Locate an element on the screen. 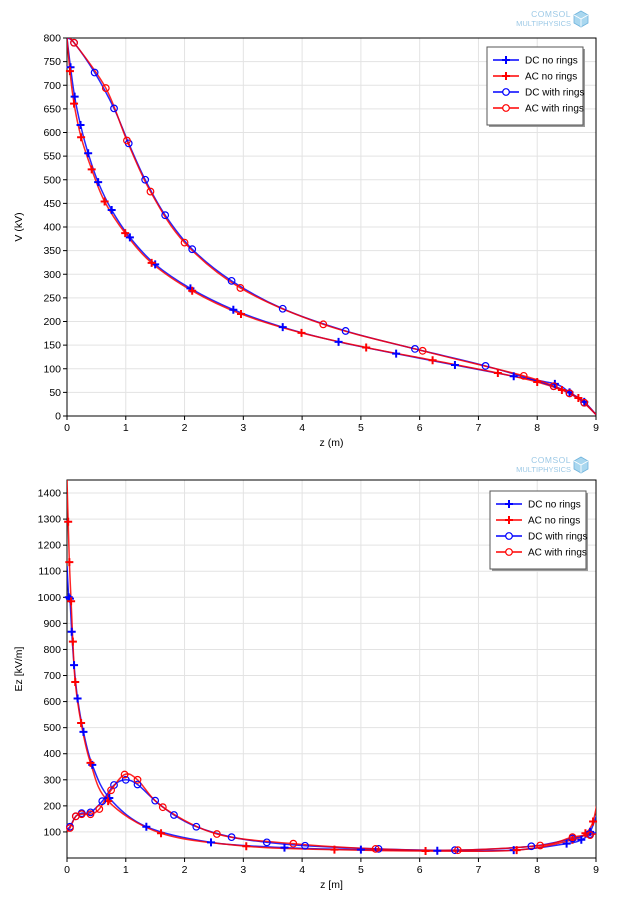  y-tick-label: 400 is located at coordinates (52, 754).